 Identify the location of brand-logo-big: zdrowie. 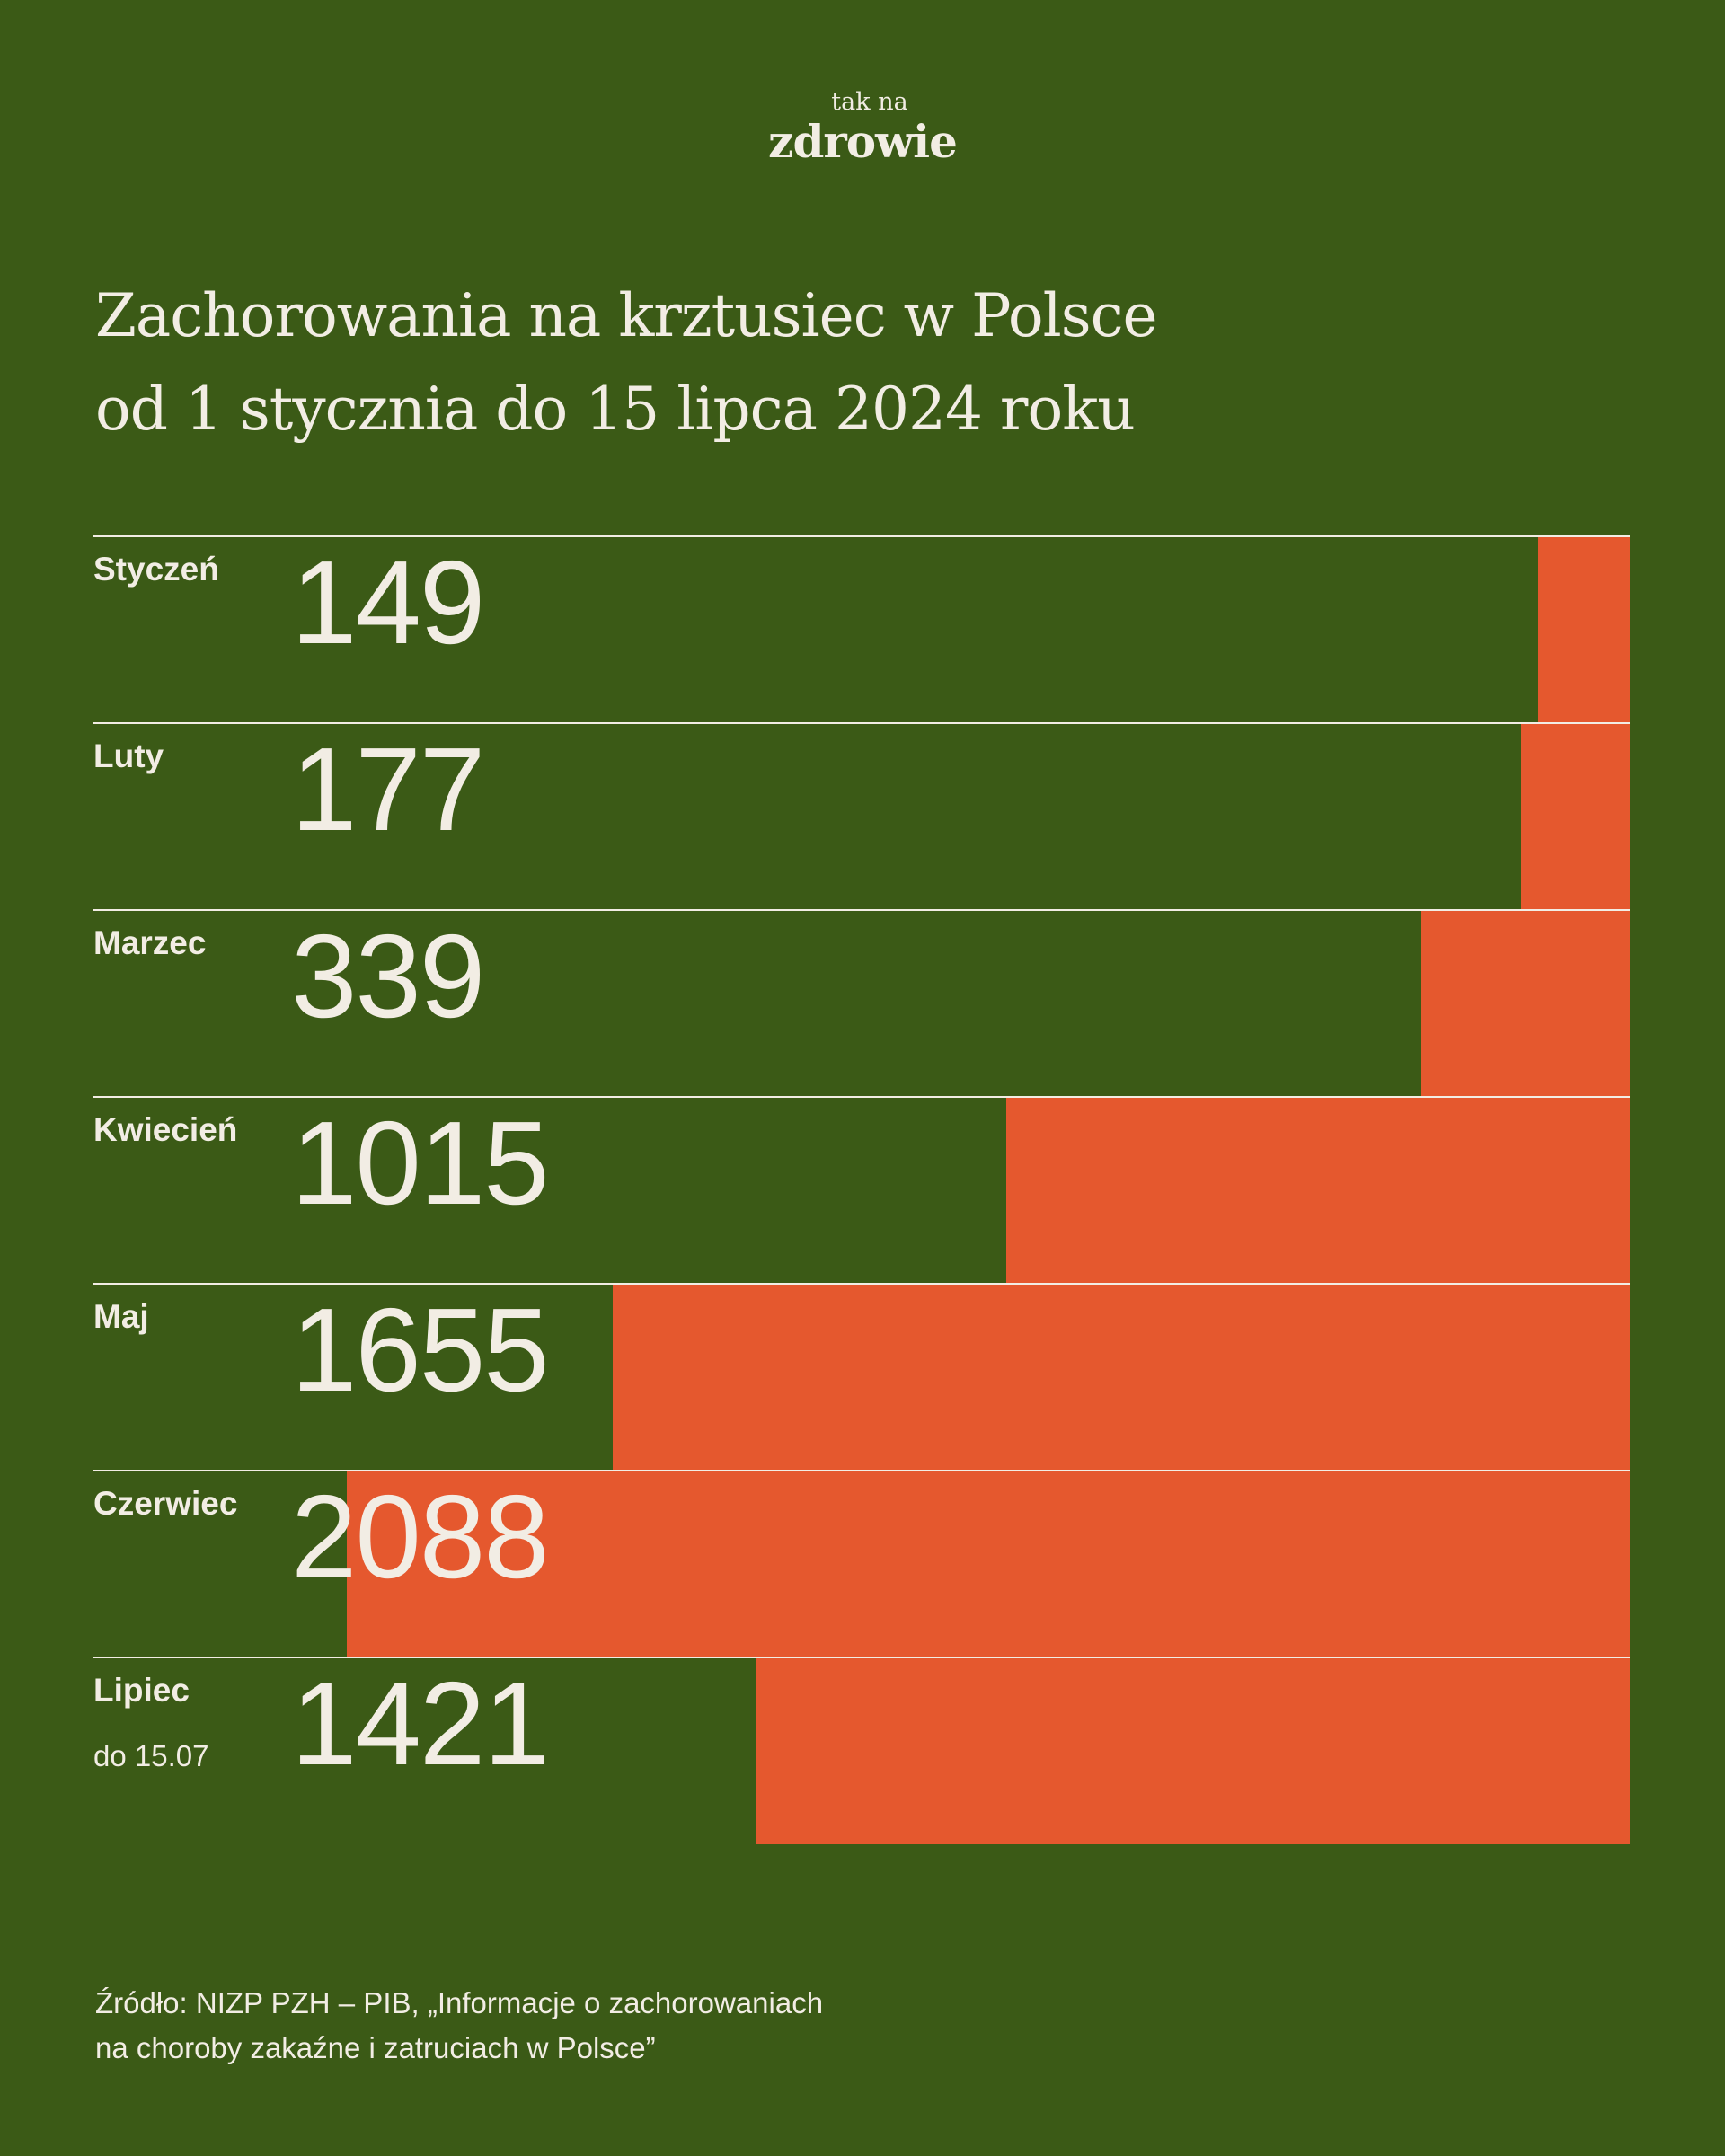
(863, 141).